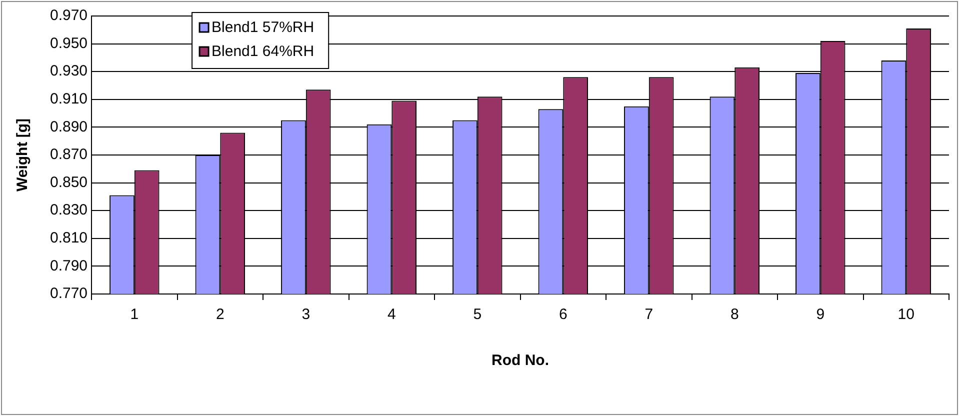 This screenshot has height=416, width=959. Describe the element at coordinates (563, 315) in the screenshot. I see `x-tick-label: 6` at that location.